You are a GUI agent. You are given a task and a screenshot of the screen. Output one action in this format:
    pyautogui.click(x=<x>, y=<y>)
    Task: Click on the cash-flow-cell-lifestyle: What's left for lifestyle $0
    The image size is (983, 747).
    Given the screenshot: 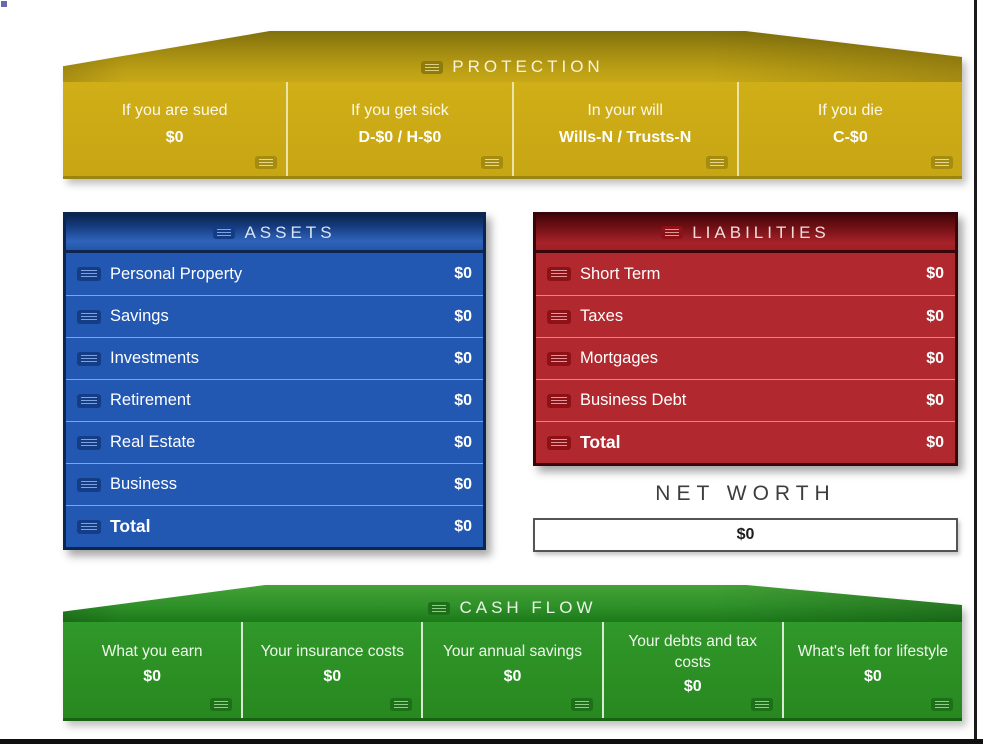 What is the action you would take?
    pyautogui.click(x=872, y=670)
    